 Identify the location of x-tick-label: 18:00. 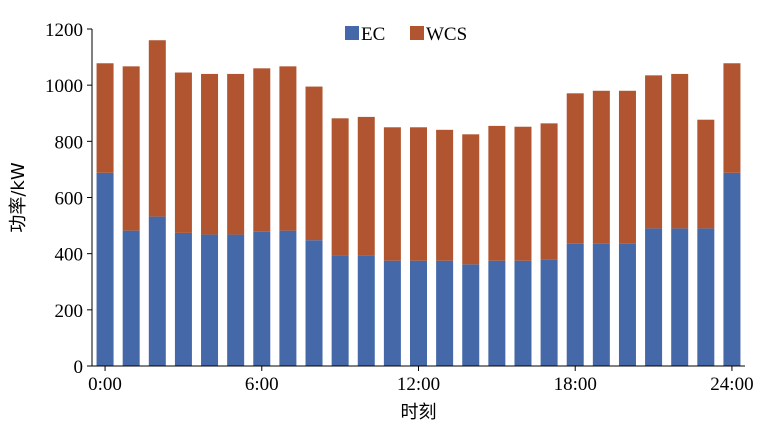
(575, 384).